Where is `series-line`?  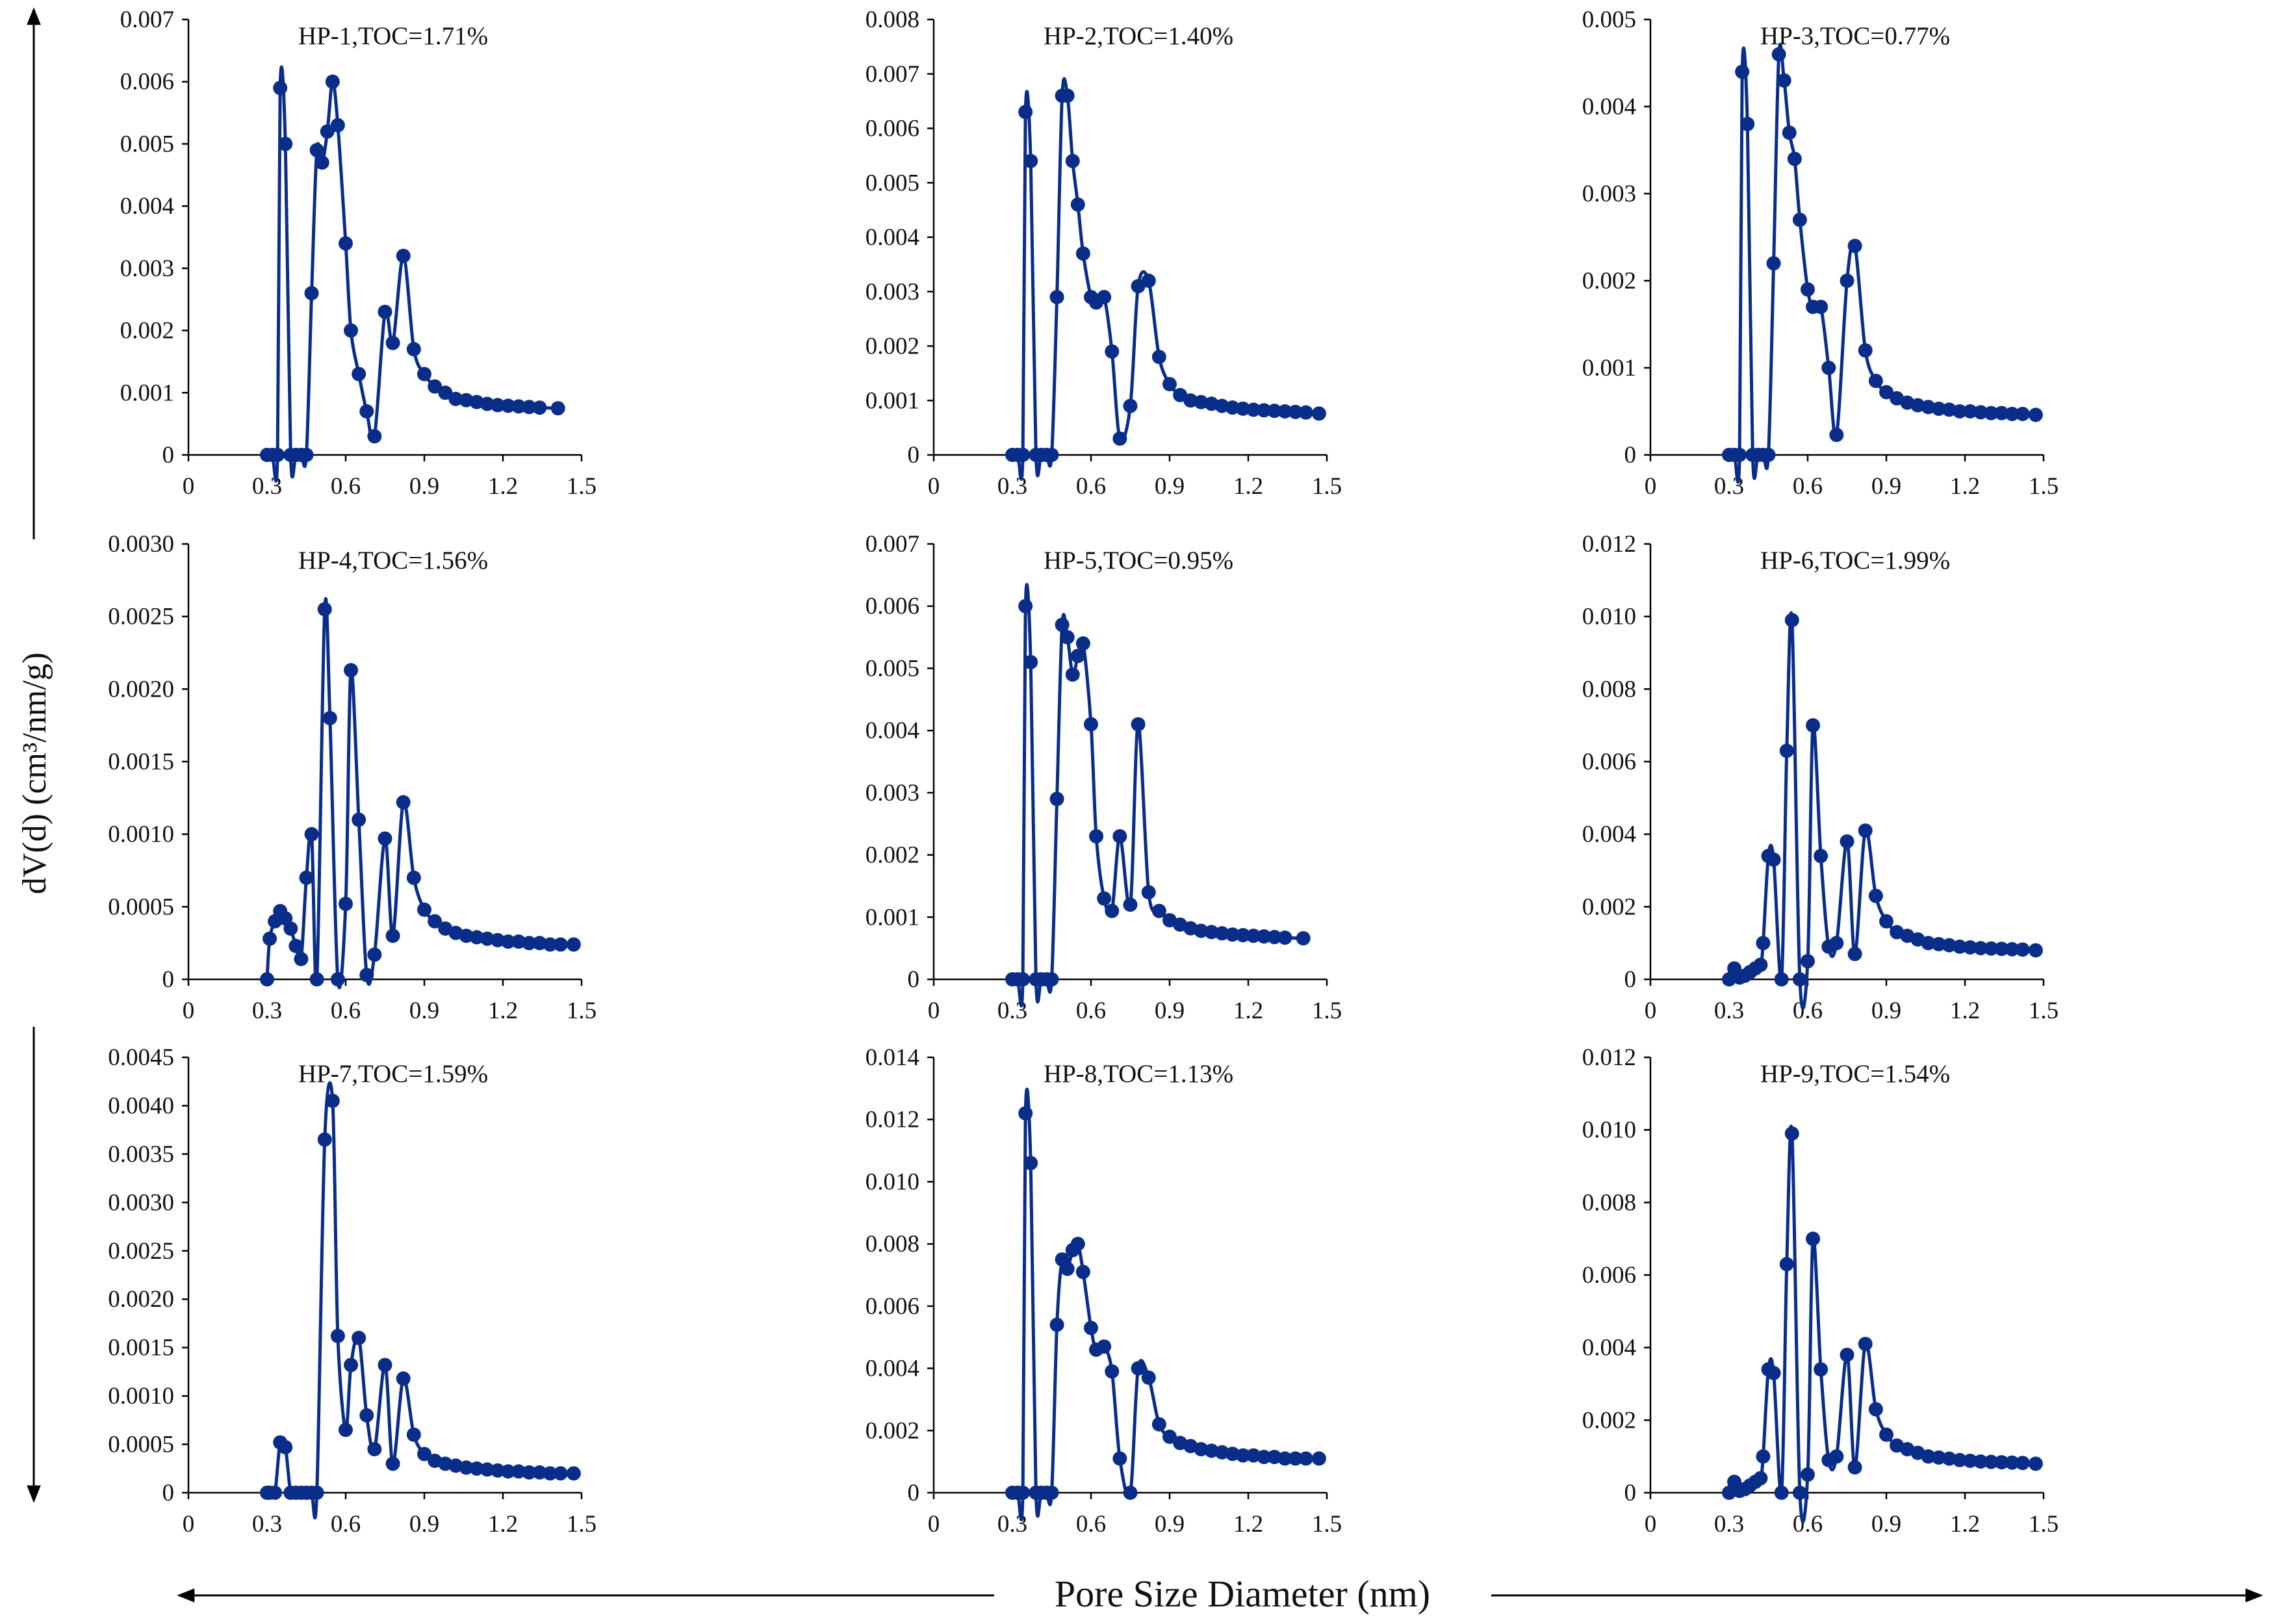
series-line is located at coordinates (419, 793).